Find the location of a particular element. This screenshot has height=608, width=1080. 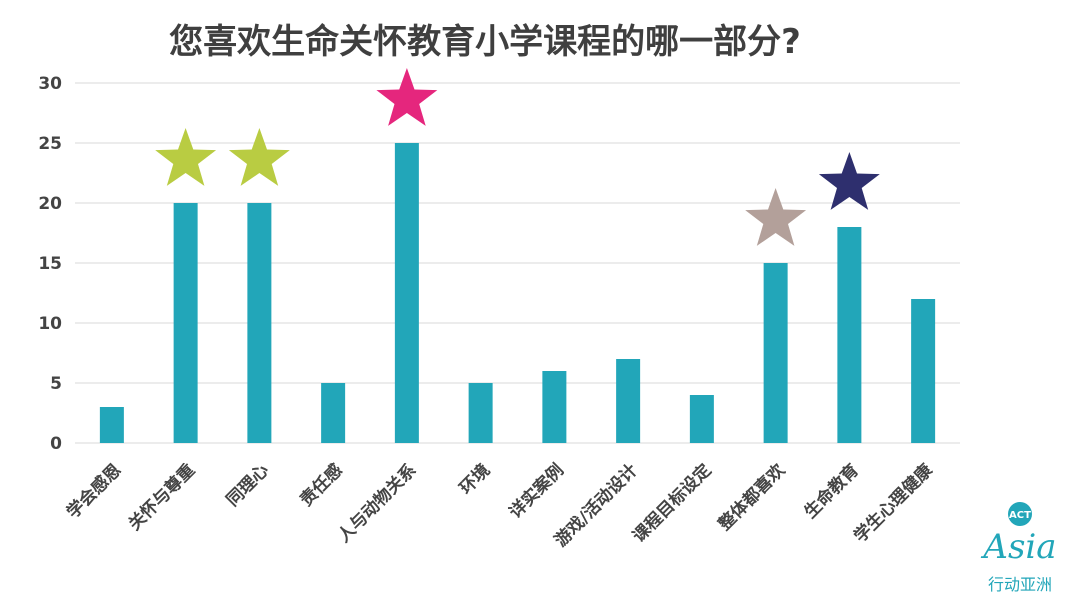

x-tick-label: 详实案例 is located at coordinates (536, 491).